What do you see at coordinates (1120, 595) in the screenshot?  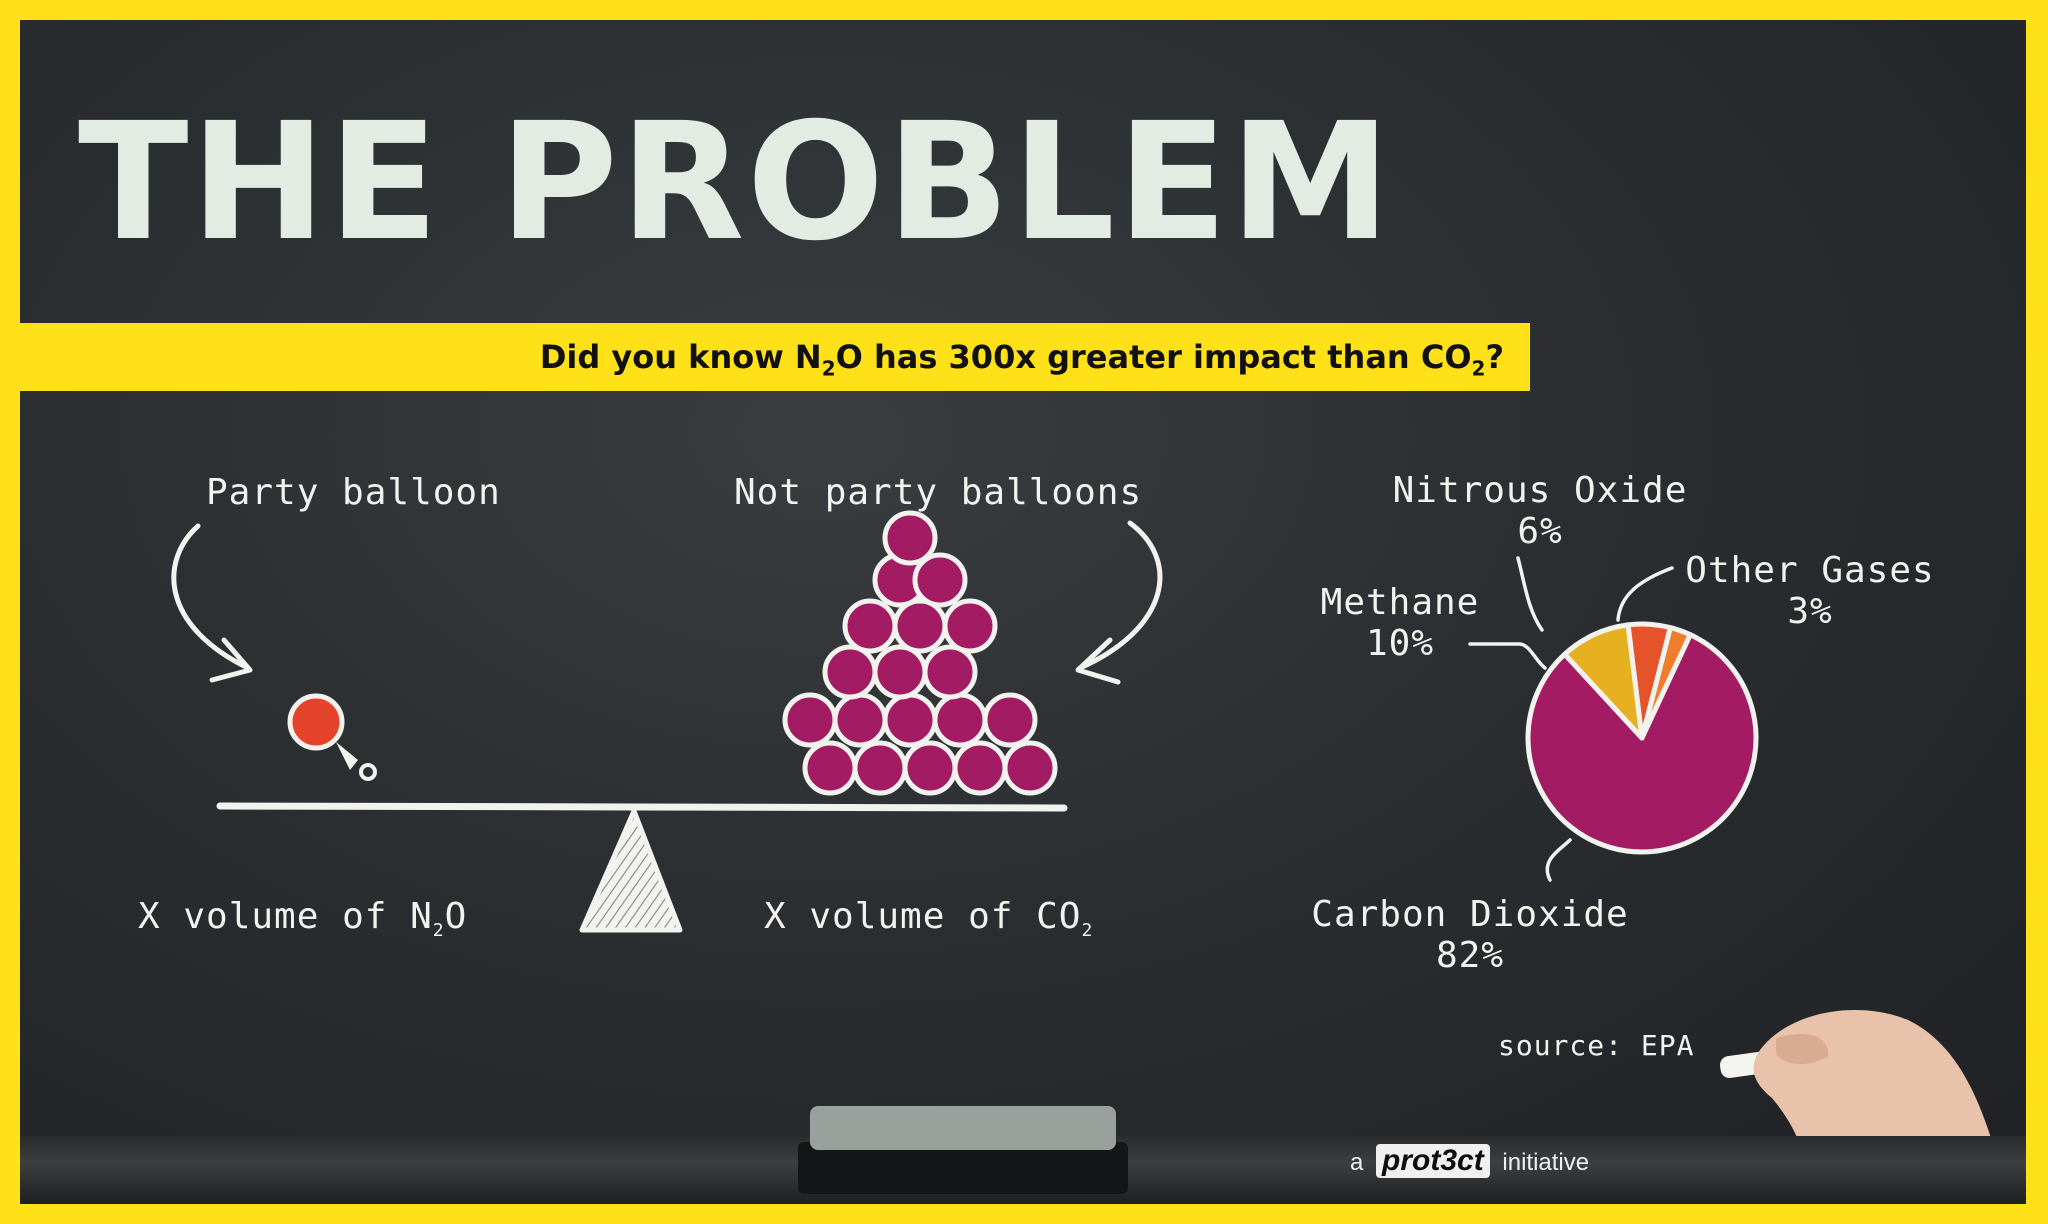 I see `curved-arrow-right-icon` at bounding box center [1120, 595].